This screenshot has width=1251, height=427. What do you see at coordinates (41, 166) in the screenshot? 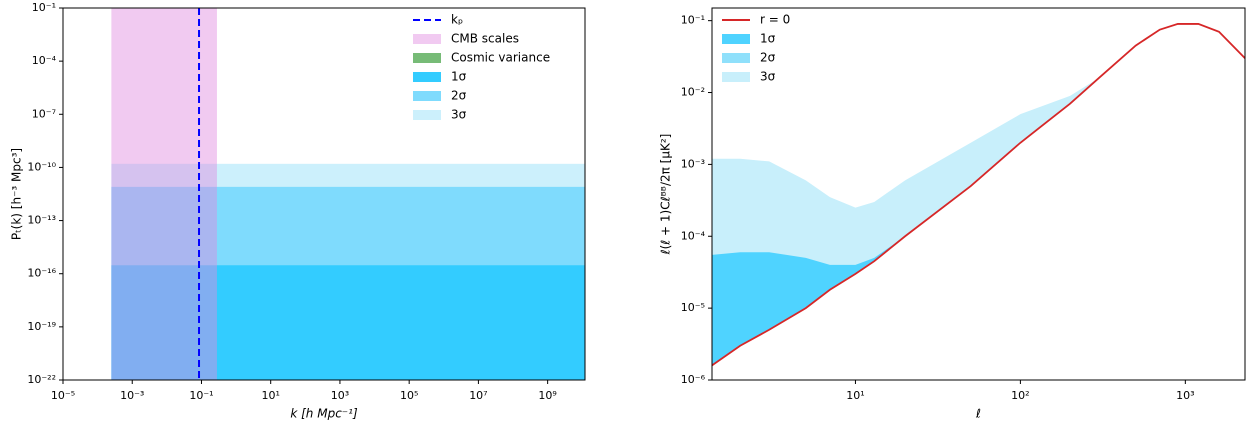
I see `y-tick-label: 10⁻¹⁰` at bounding box center [41, 166].